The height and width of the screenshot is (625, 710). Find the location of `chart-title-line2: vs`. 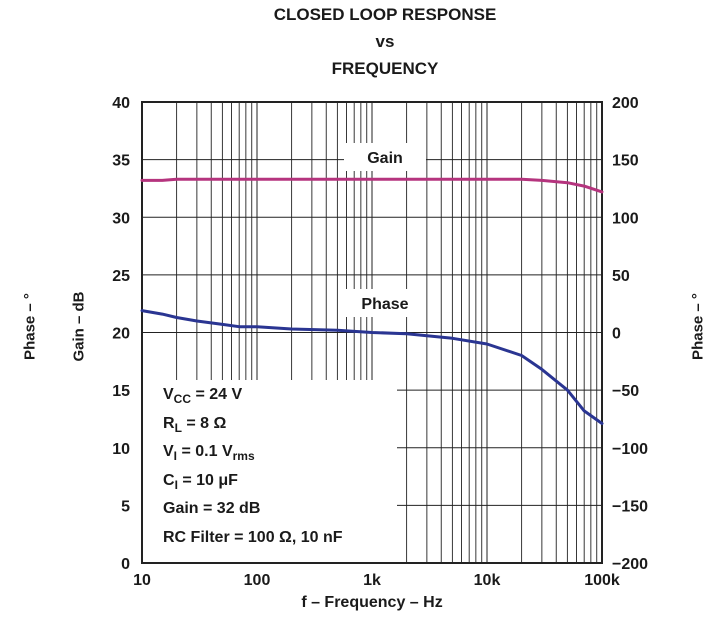

chart-title-line2: vs is located at coordinates (385, 41).